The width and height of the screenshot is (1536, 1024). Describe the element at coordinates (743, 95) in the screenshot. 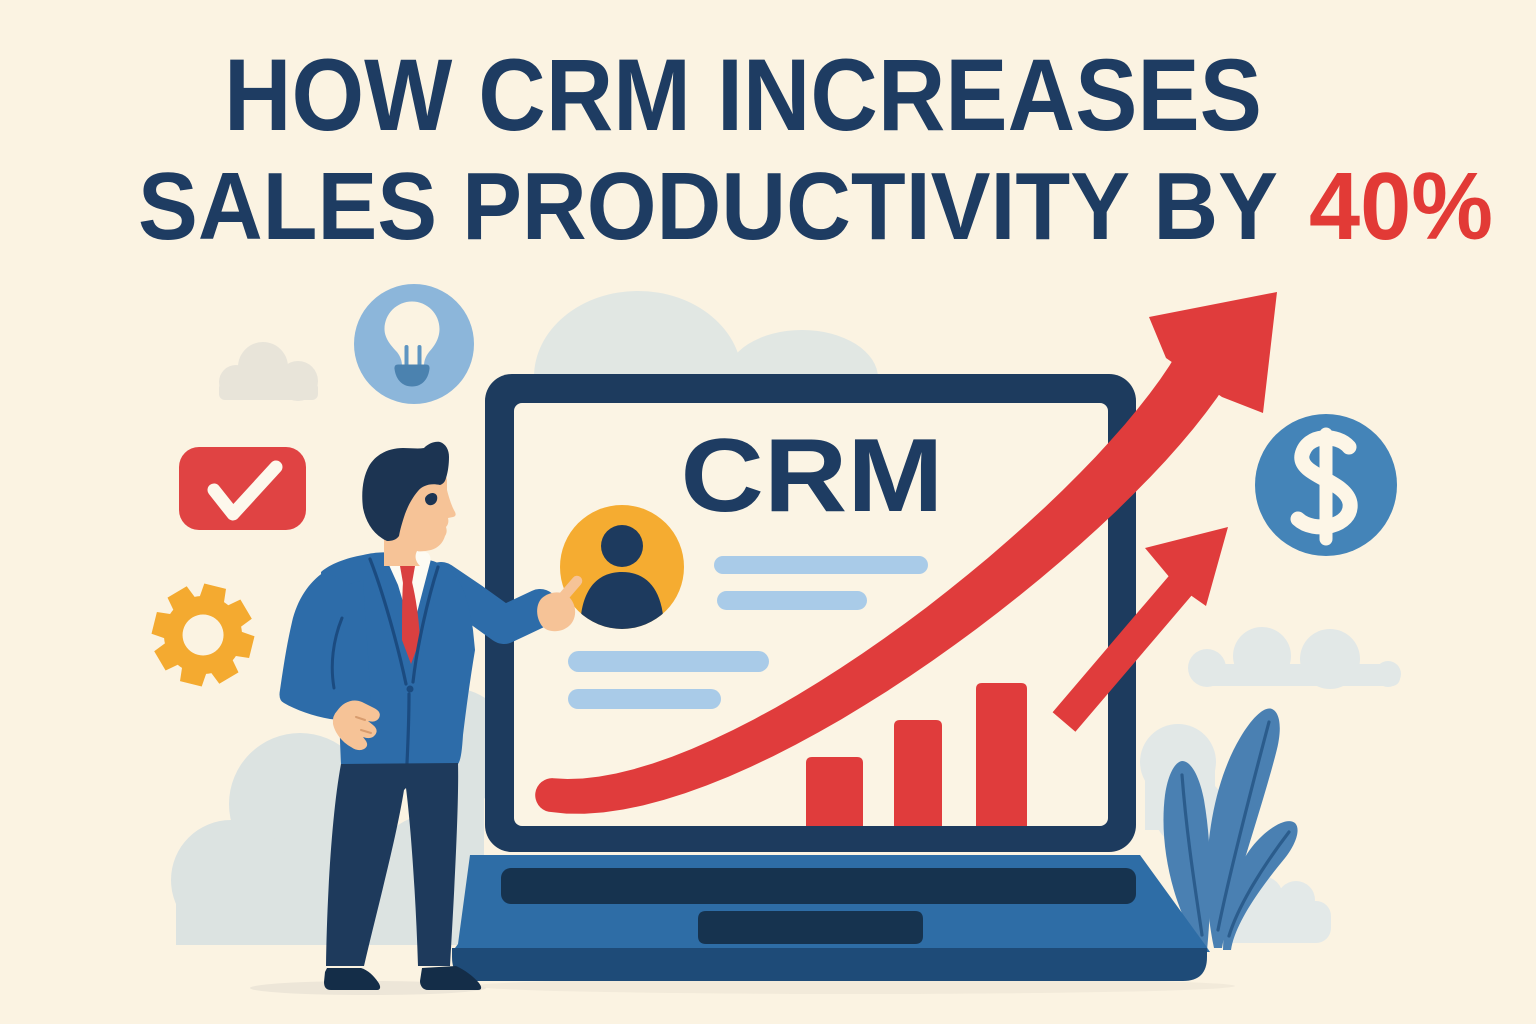

I see `svg-text: HOW CRM INCREASES` at that location.